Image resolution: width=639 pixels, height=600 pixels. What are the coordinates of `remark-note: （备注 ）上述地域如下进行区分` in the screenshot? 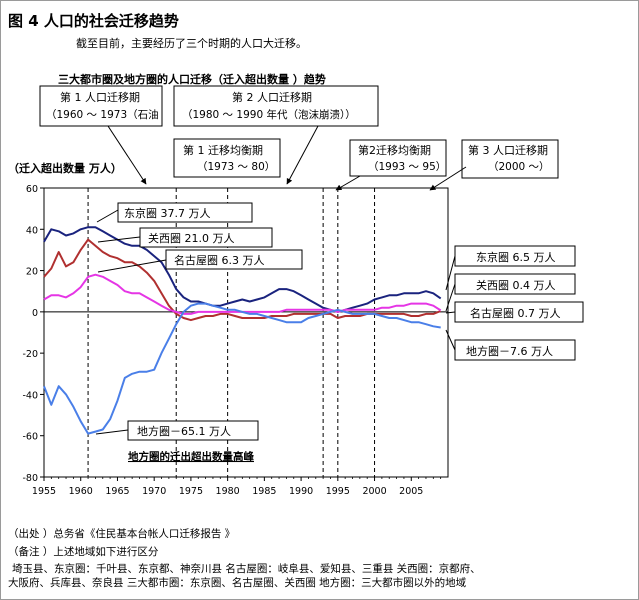 It's located at (83, 552).